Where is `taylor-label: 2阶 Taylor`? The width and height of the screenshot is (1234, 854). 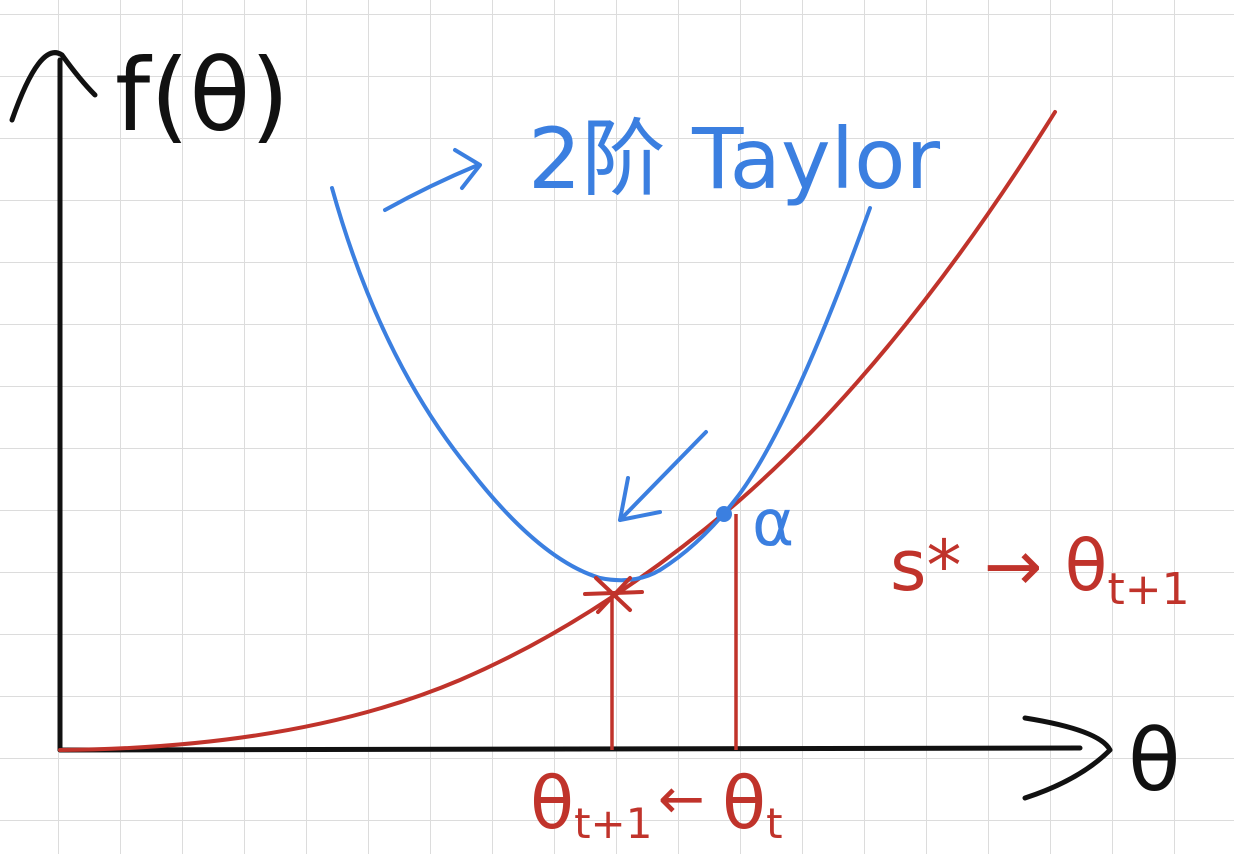
taylor-label: 2阶 Taylor is located at coordinates (734, 159).